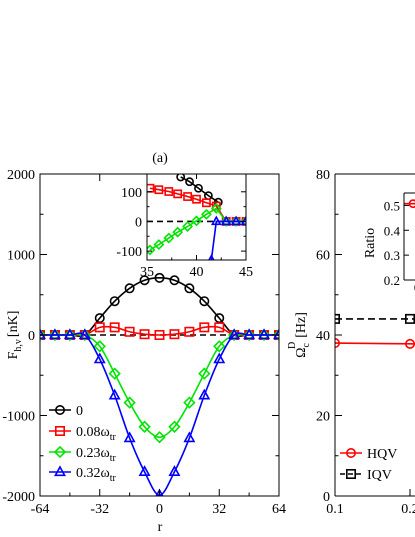  I want to click on left-inset-axes: 35 40 45 -100 0 100, so click(184, 227).